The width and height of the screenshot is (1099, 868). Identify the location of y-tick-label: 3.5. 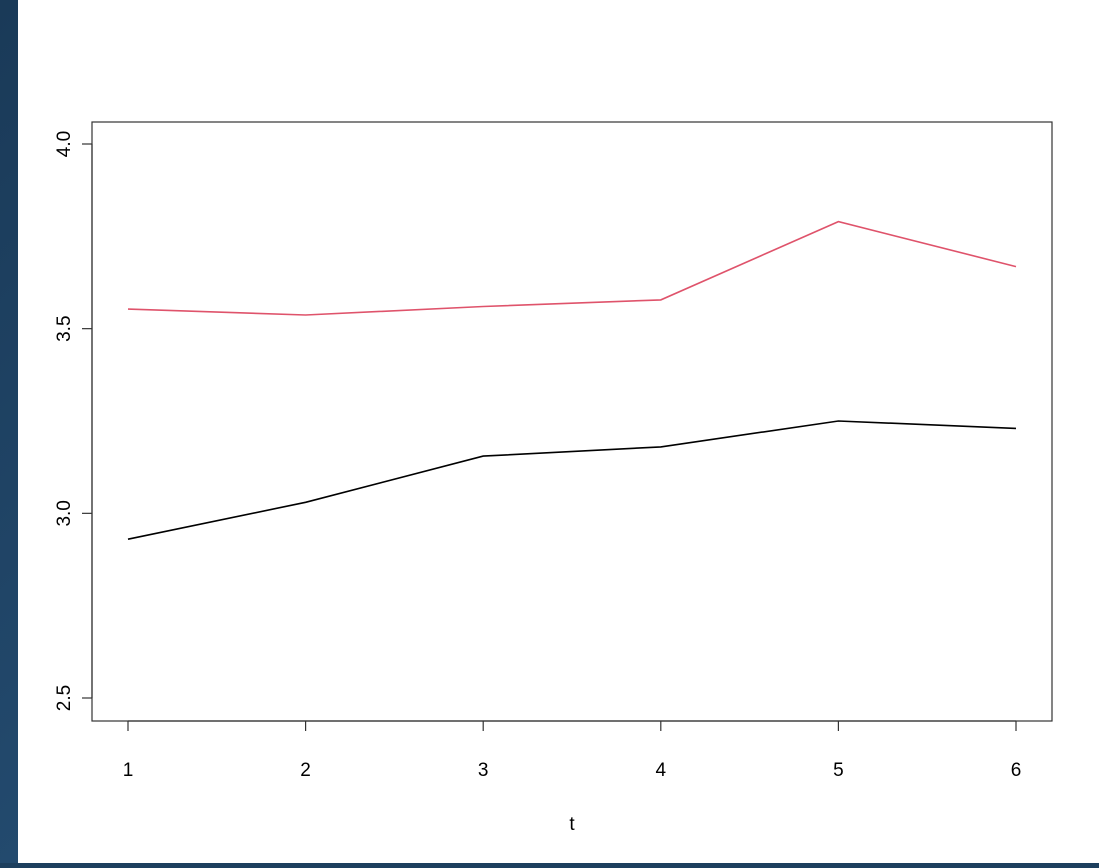
(64, 328).